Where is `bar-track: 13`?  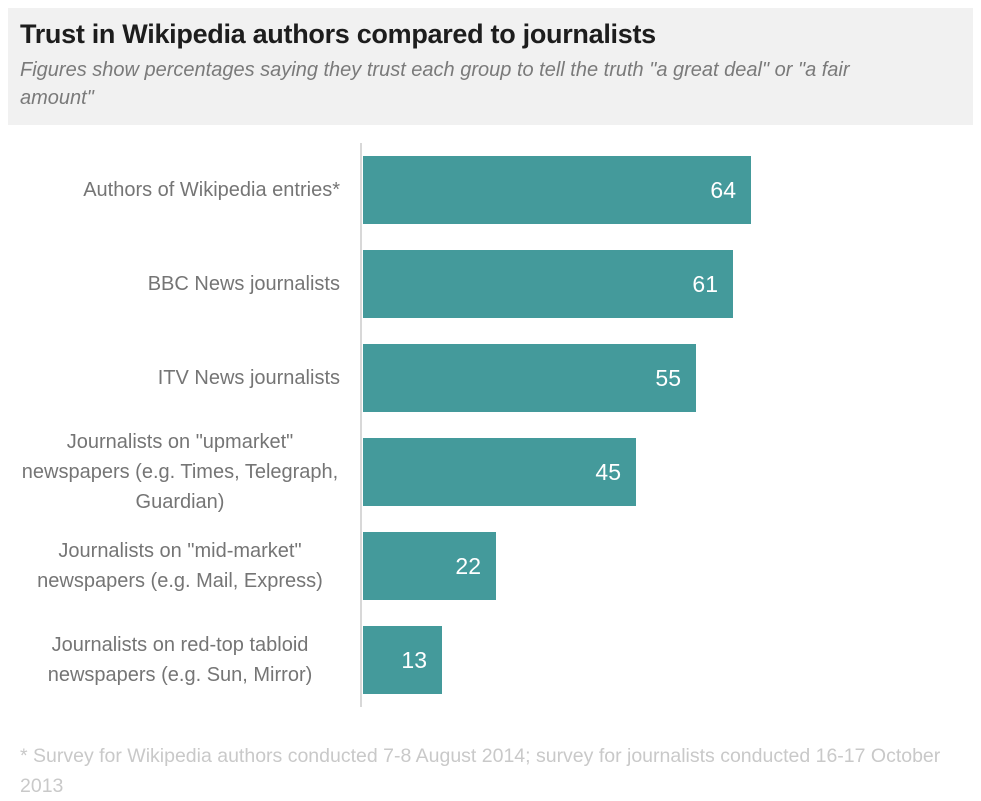
bar-track: 13 is located at coordinates (662, 660).